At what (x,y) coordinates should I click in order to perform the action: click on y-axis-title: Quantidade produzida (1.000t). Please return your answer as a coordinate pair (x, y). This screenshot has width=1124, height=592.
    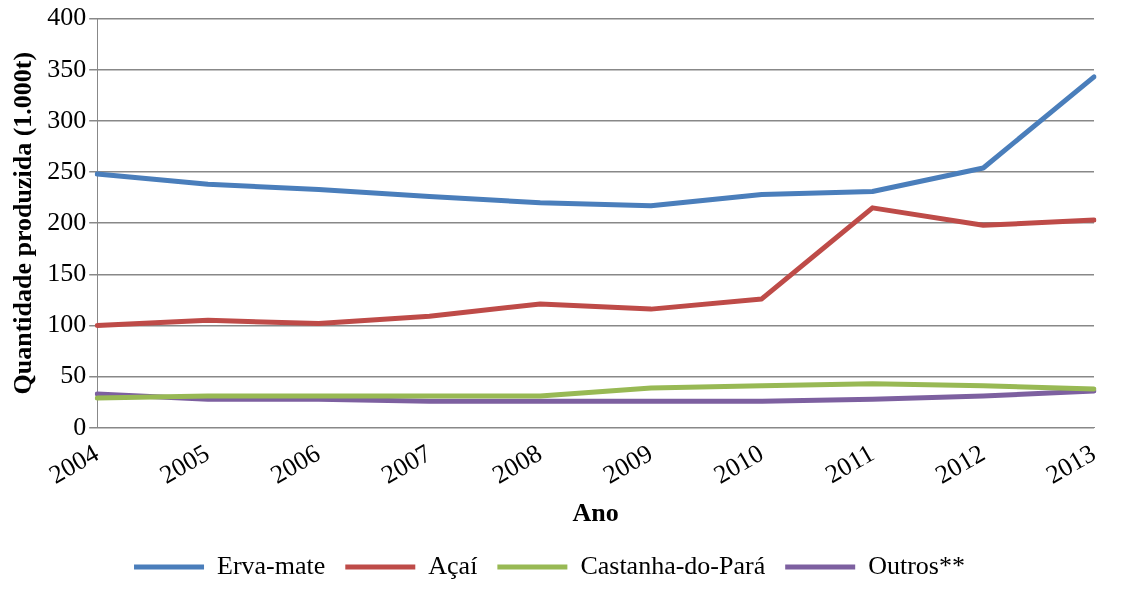
    Looking at the image, I should click on (23, 223).